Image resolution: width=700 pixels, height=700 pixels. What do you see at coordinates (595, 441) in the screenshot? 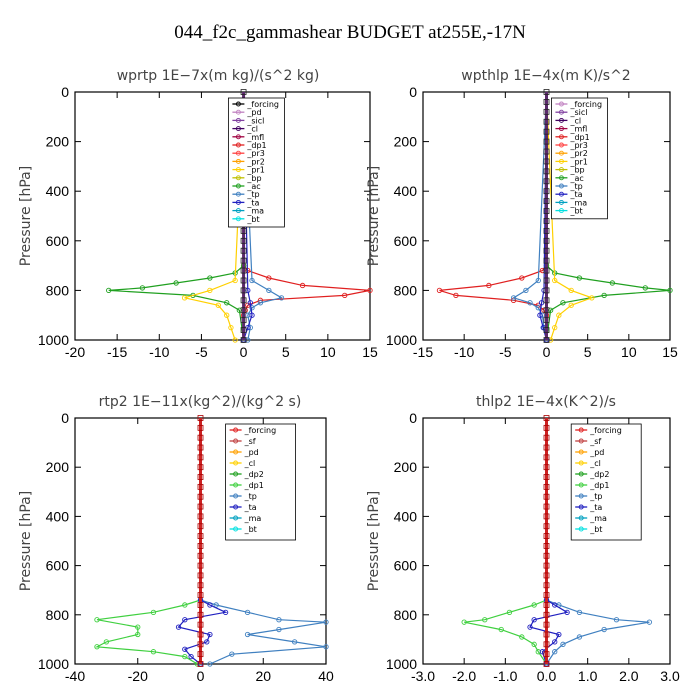
I see `legend-label: _sf` at bounding box center [595, 441].